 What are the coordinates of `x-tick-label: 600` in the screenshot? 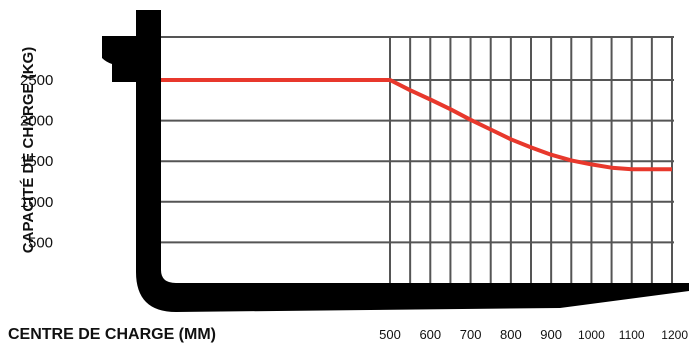 It's located at (430, 334).